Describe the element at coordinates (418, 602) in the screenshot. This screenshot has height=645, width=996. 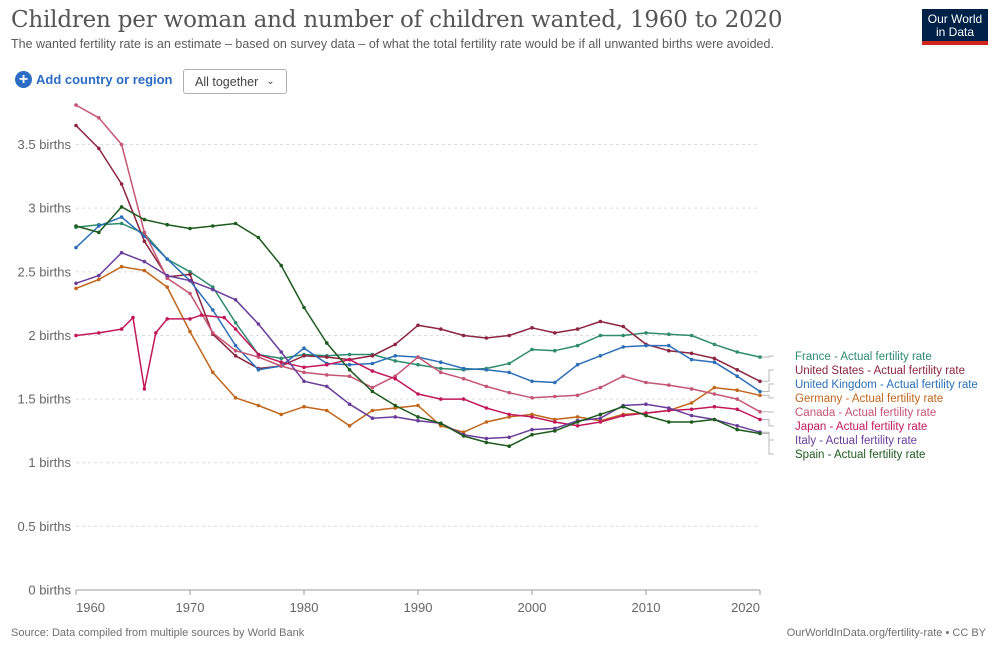
I see `x-axis-ticks: 1960 1970 1980 1990 2000 2010 2020` at that location.